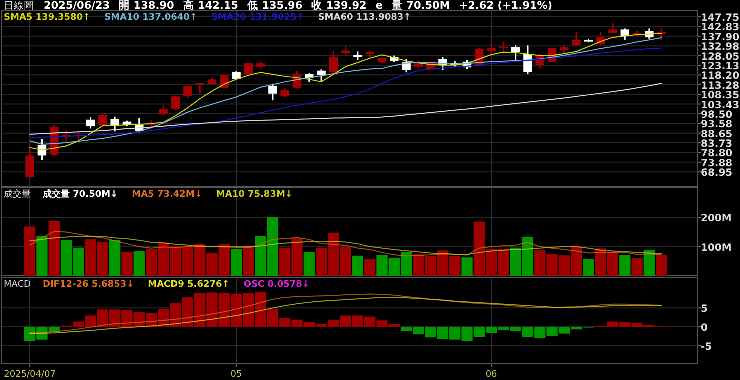 This screenshot has width=740, height=380. What do you see at coordinates (716, 248) in the screenshot?
I see `y-tick-label: 100M` at bounding box center [716, 248].